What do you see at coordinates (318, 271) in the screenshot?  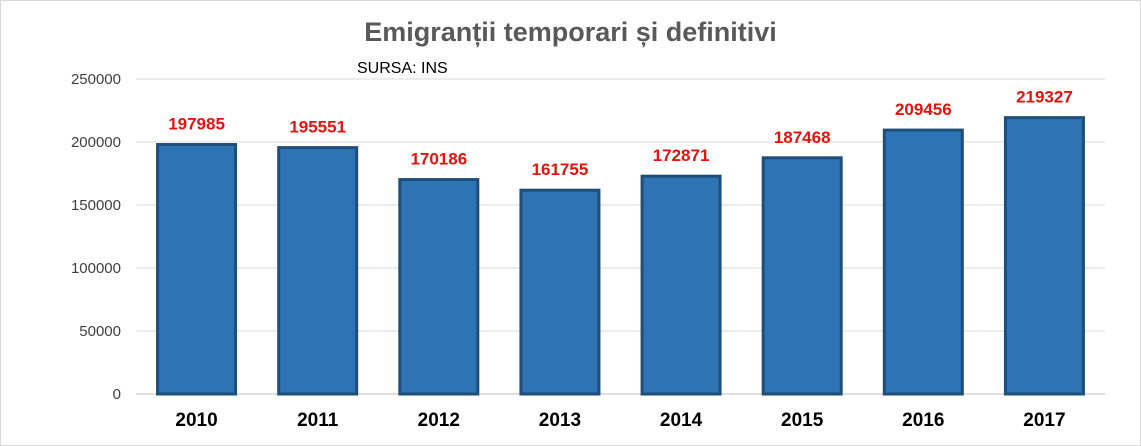 I see `bar-2011` at bounding box center [318, 271].